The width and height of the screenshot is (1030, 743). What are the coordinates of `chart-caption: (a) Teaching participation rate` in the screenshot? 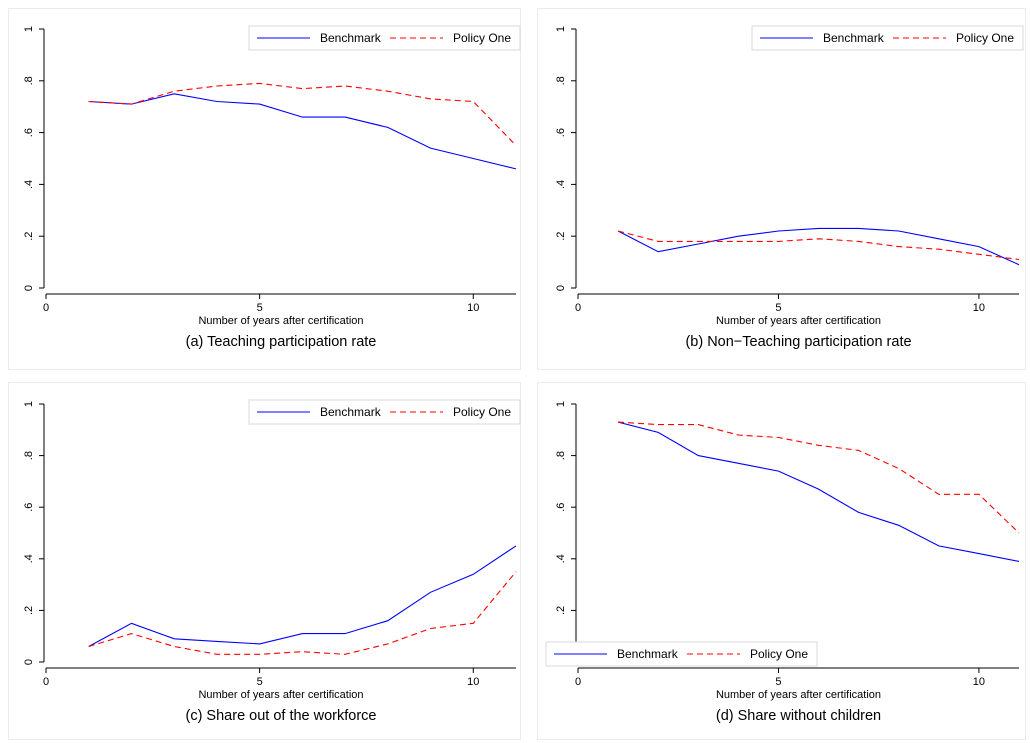 It's located at (281, 342).